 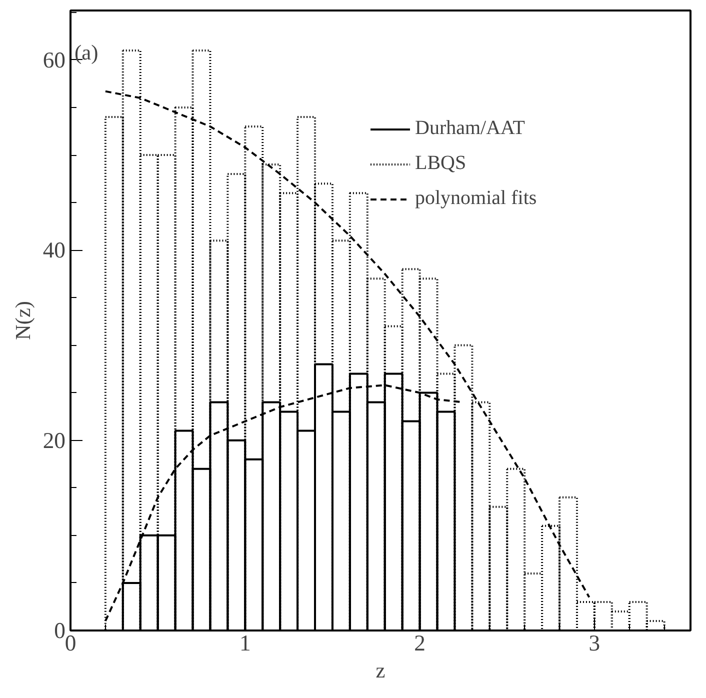 I want to click on y-axis-title: N(z), so click(x=22, y=320).